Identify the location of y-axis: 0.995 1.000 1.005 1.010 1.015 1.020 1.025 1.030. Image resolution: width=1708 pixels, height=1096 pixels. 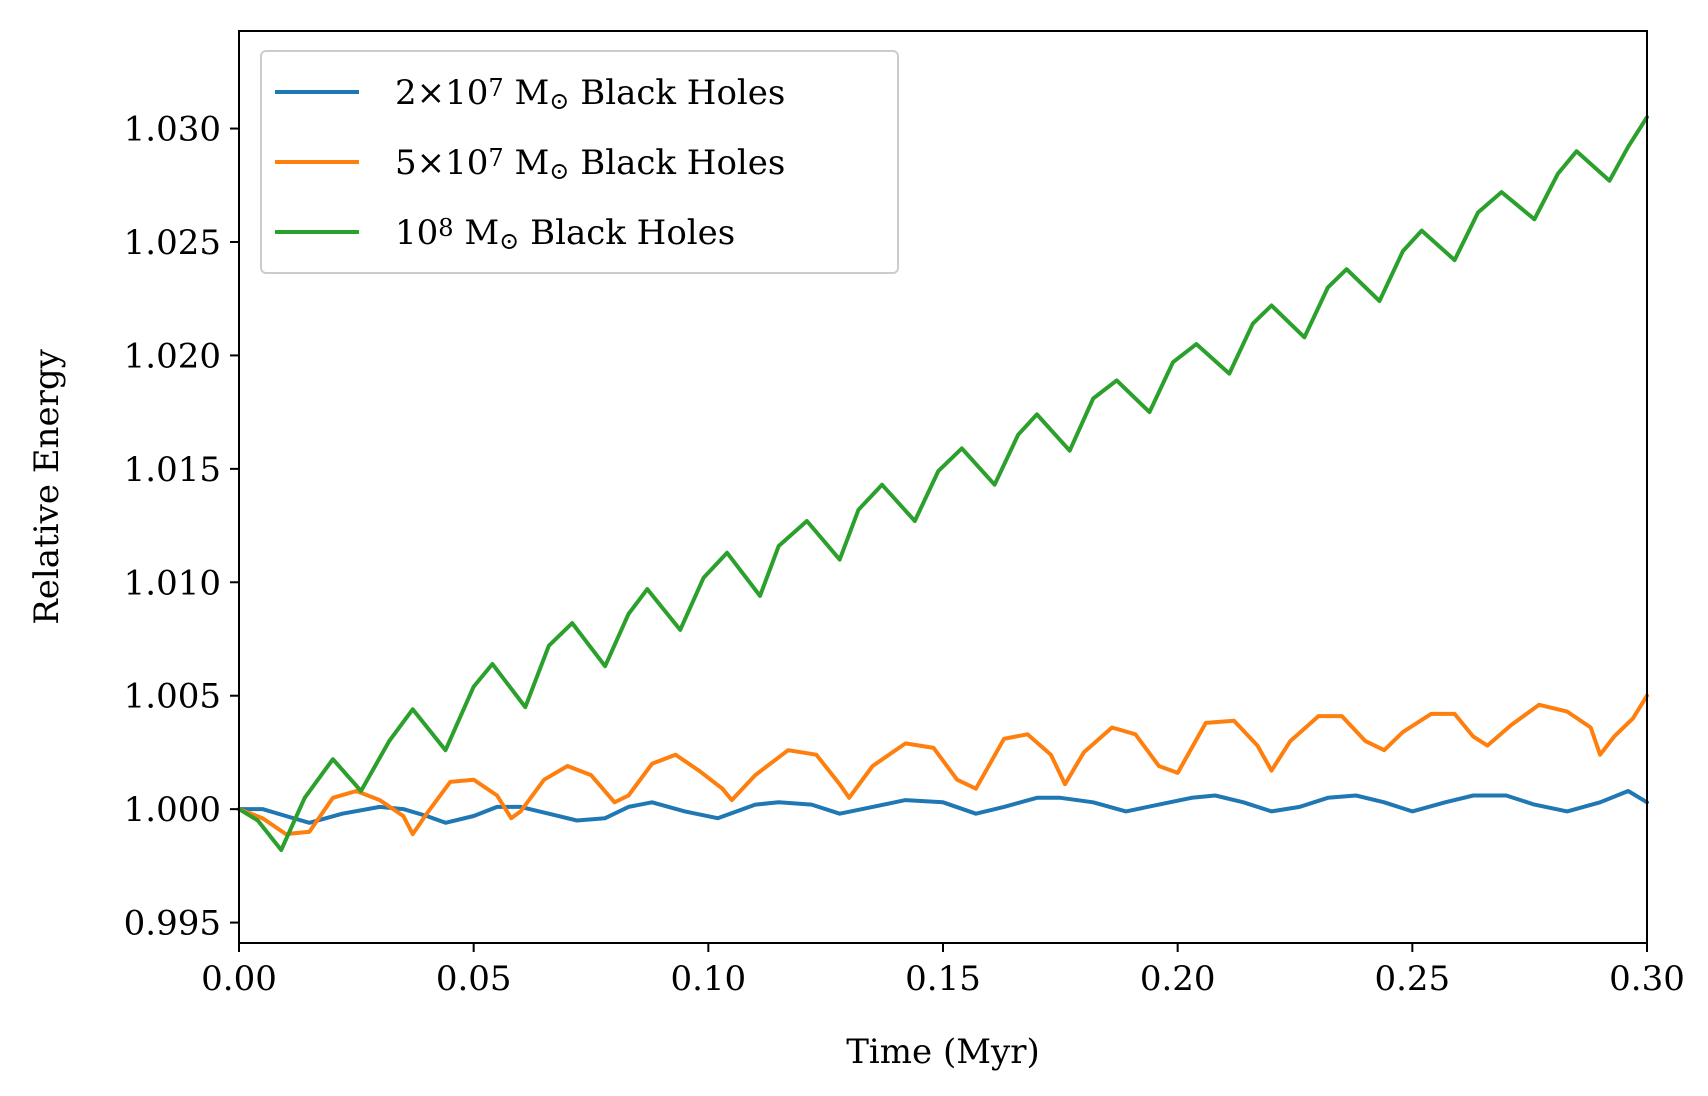
(181, 527).